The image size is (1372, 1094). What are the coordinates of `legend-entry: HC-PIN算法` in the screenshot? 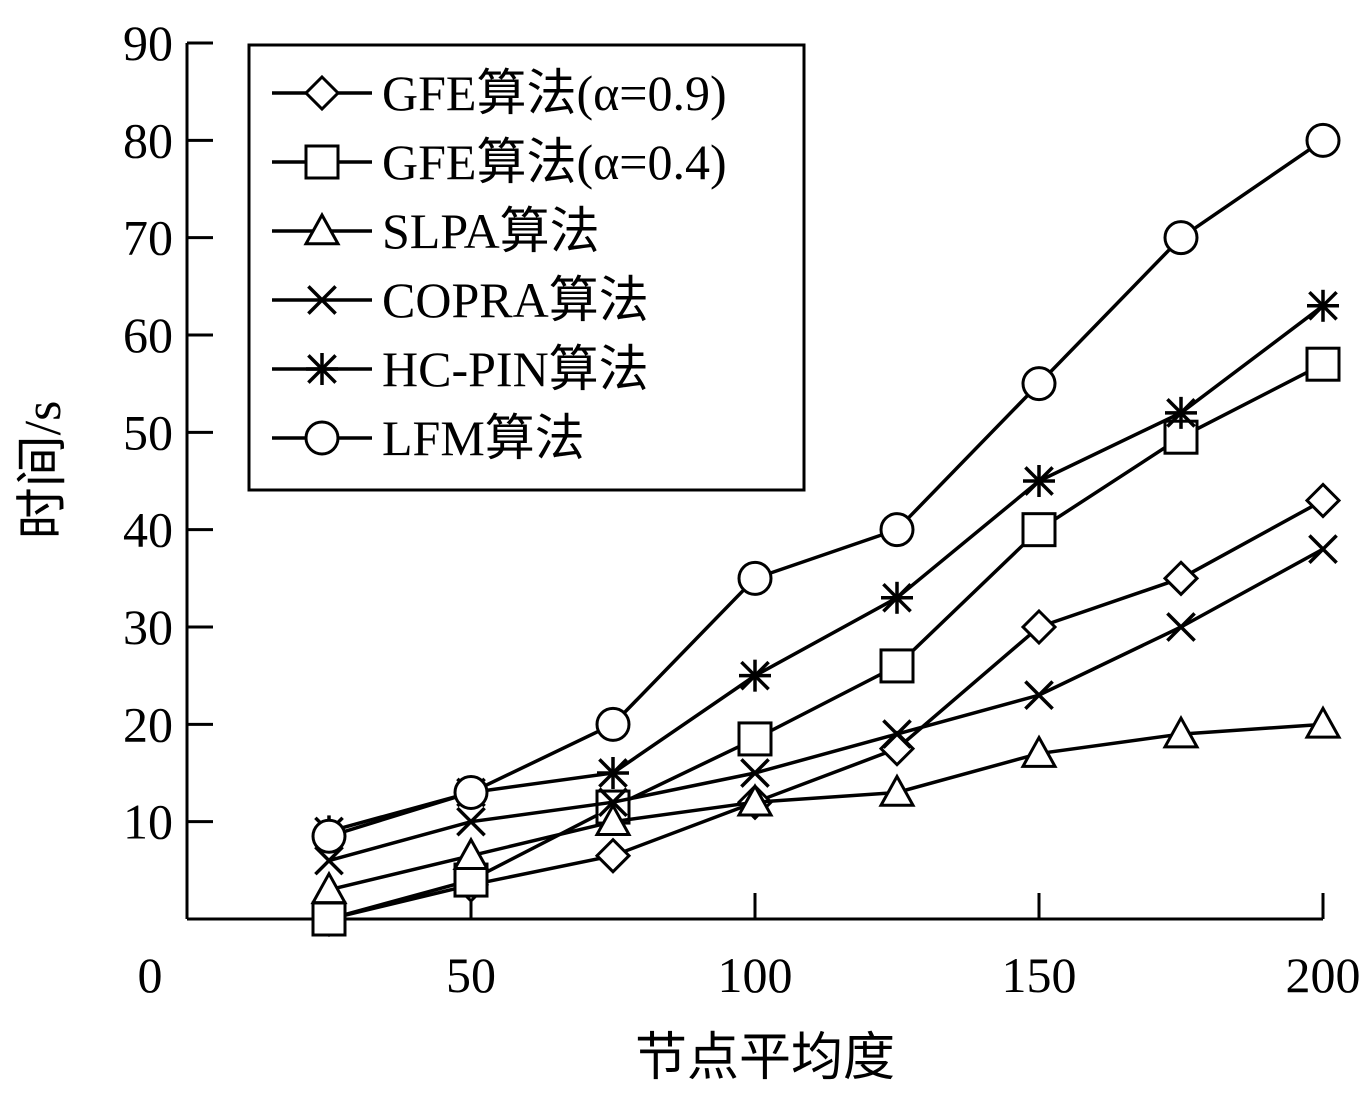 It's located at (460, 369).